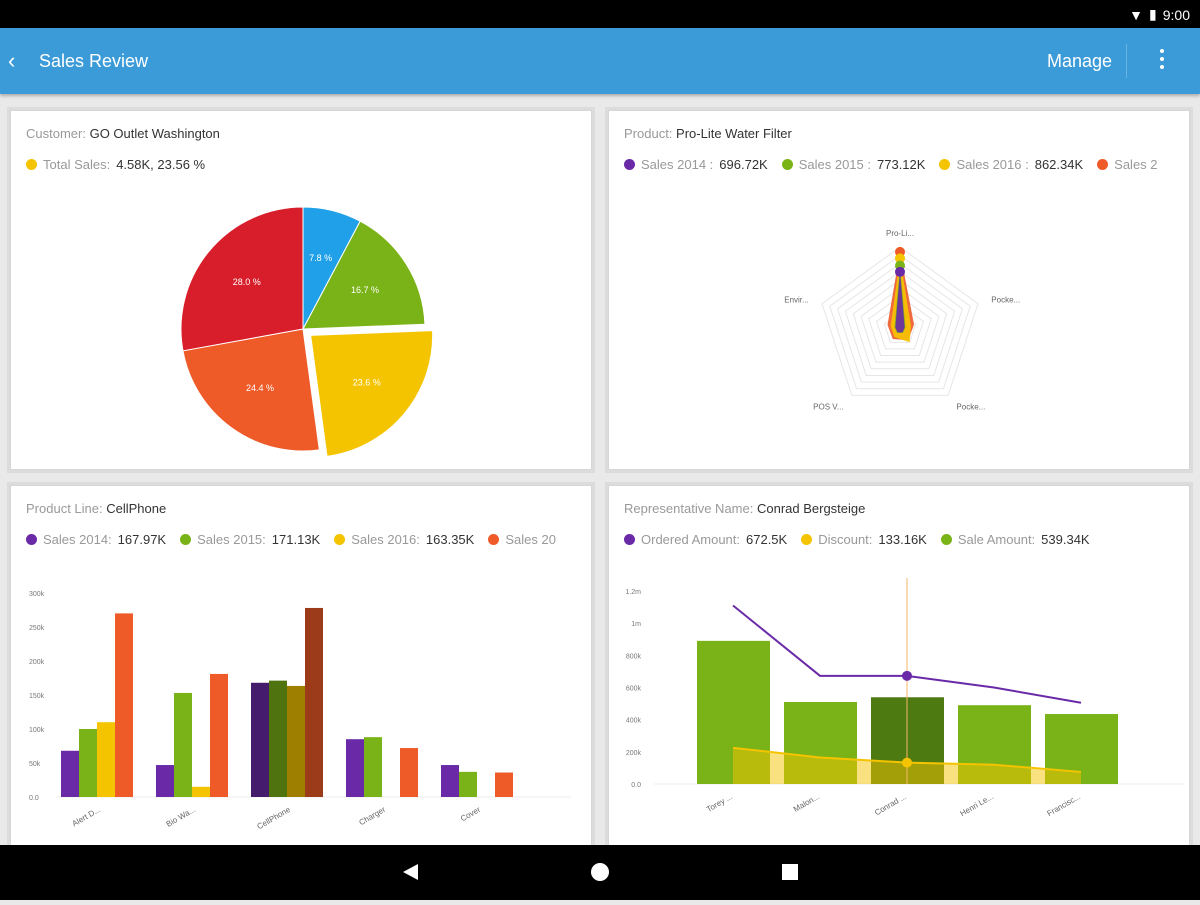 Image resolution: width=1200 pixels, height=905 pixels. What do you see at coordinates (743, 164) in the screenshot?
I see `legend-value: 696.72K` at bounding box center [743, 164].